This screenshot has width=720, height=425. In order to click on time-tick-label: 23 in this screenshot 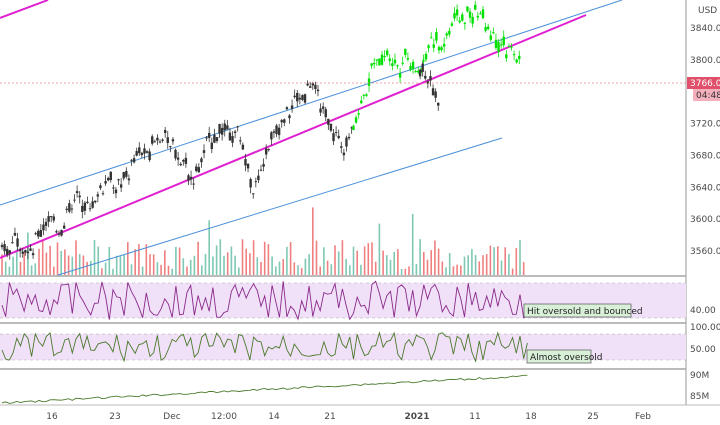, I will do `click(114, 417)`.